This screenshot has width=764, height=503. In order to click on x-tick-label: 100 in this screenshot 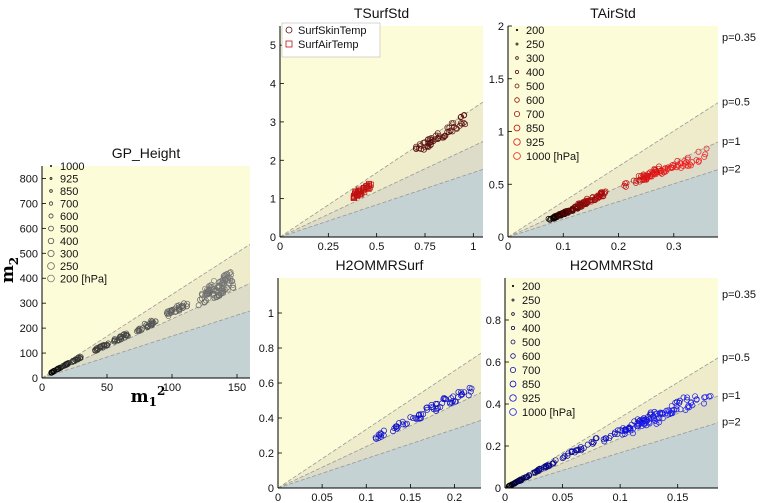, I will do `click(172, 388)`.